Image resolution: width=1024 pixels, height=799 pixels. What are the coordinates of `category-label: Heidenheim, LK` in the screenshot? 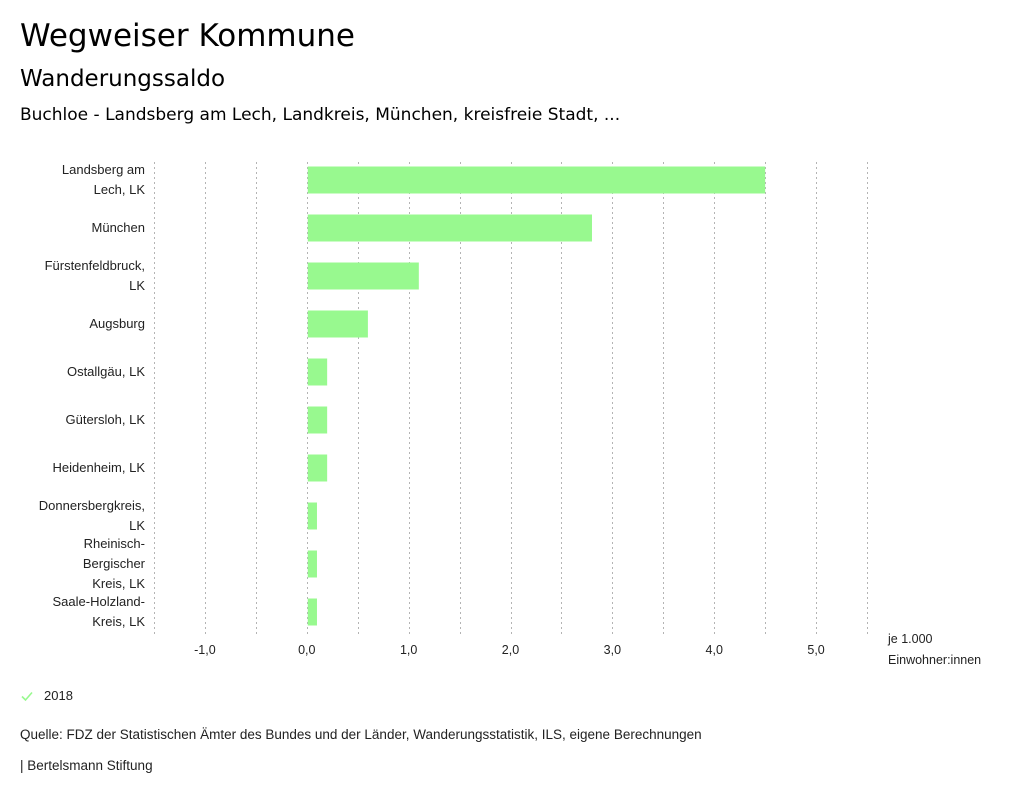 It's located at (99, 467).